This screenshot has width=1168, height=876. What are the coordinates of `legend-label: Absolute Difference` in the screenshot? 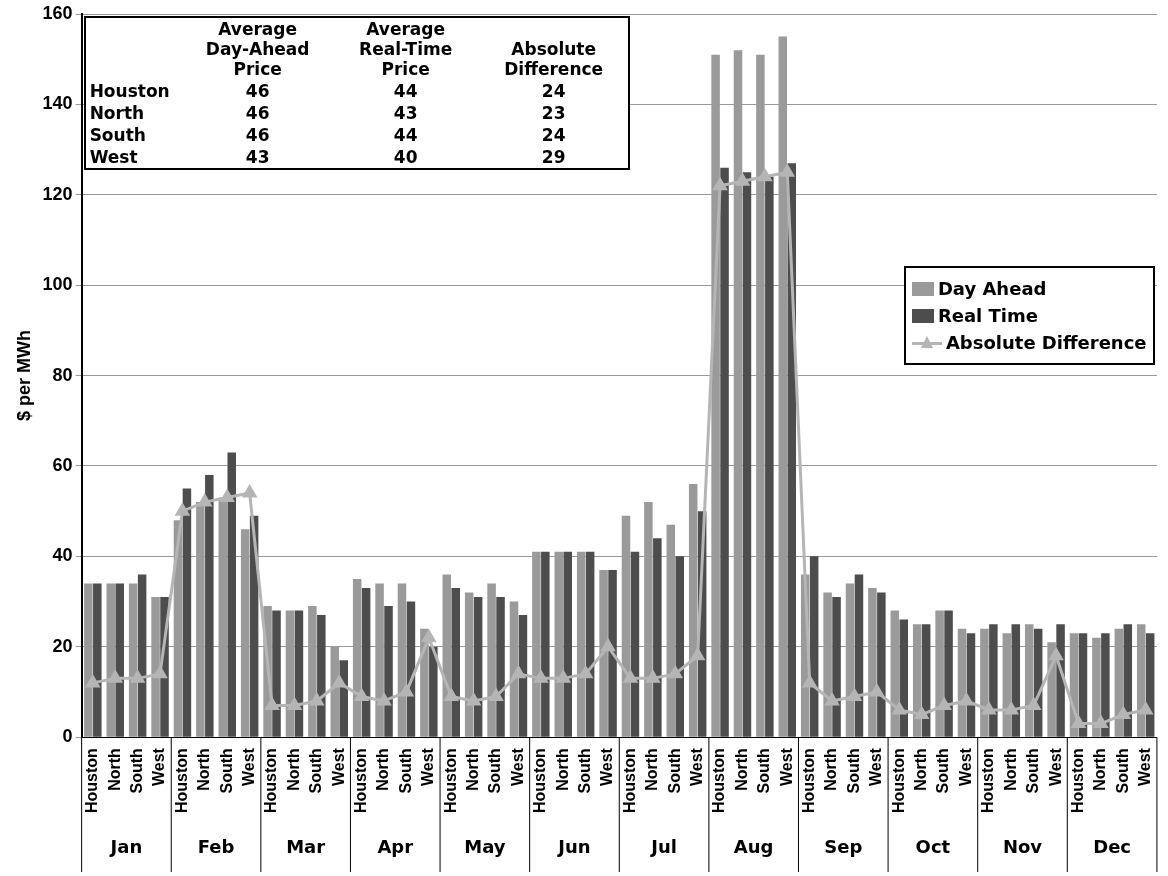 It's located at (1046, 343).